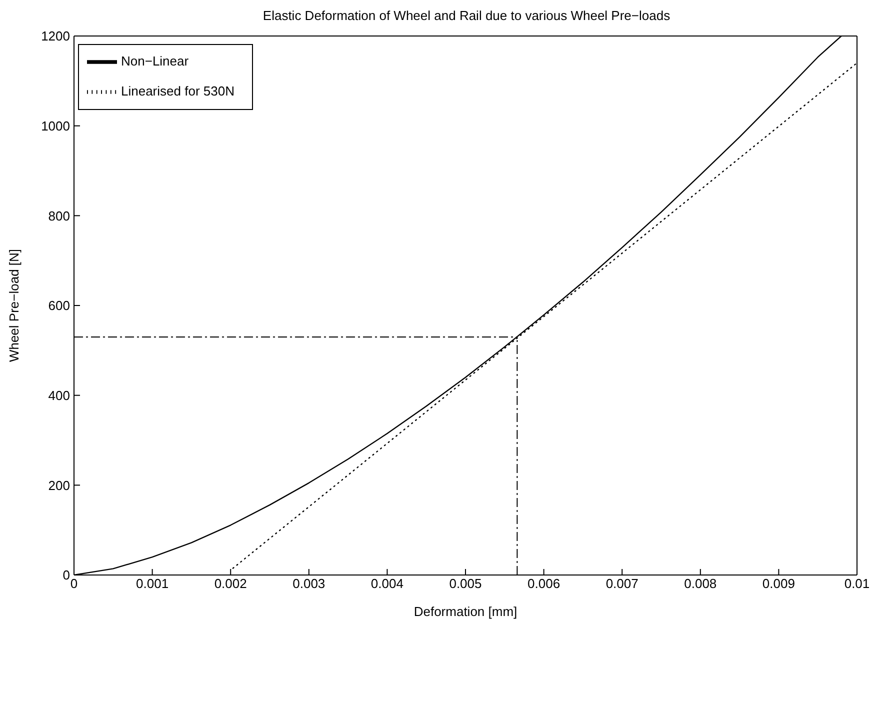 The image size is (886, 704). I want to click on x-tick-label: 0.007, so click(622, 584).